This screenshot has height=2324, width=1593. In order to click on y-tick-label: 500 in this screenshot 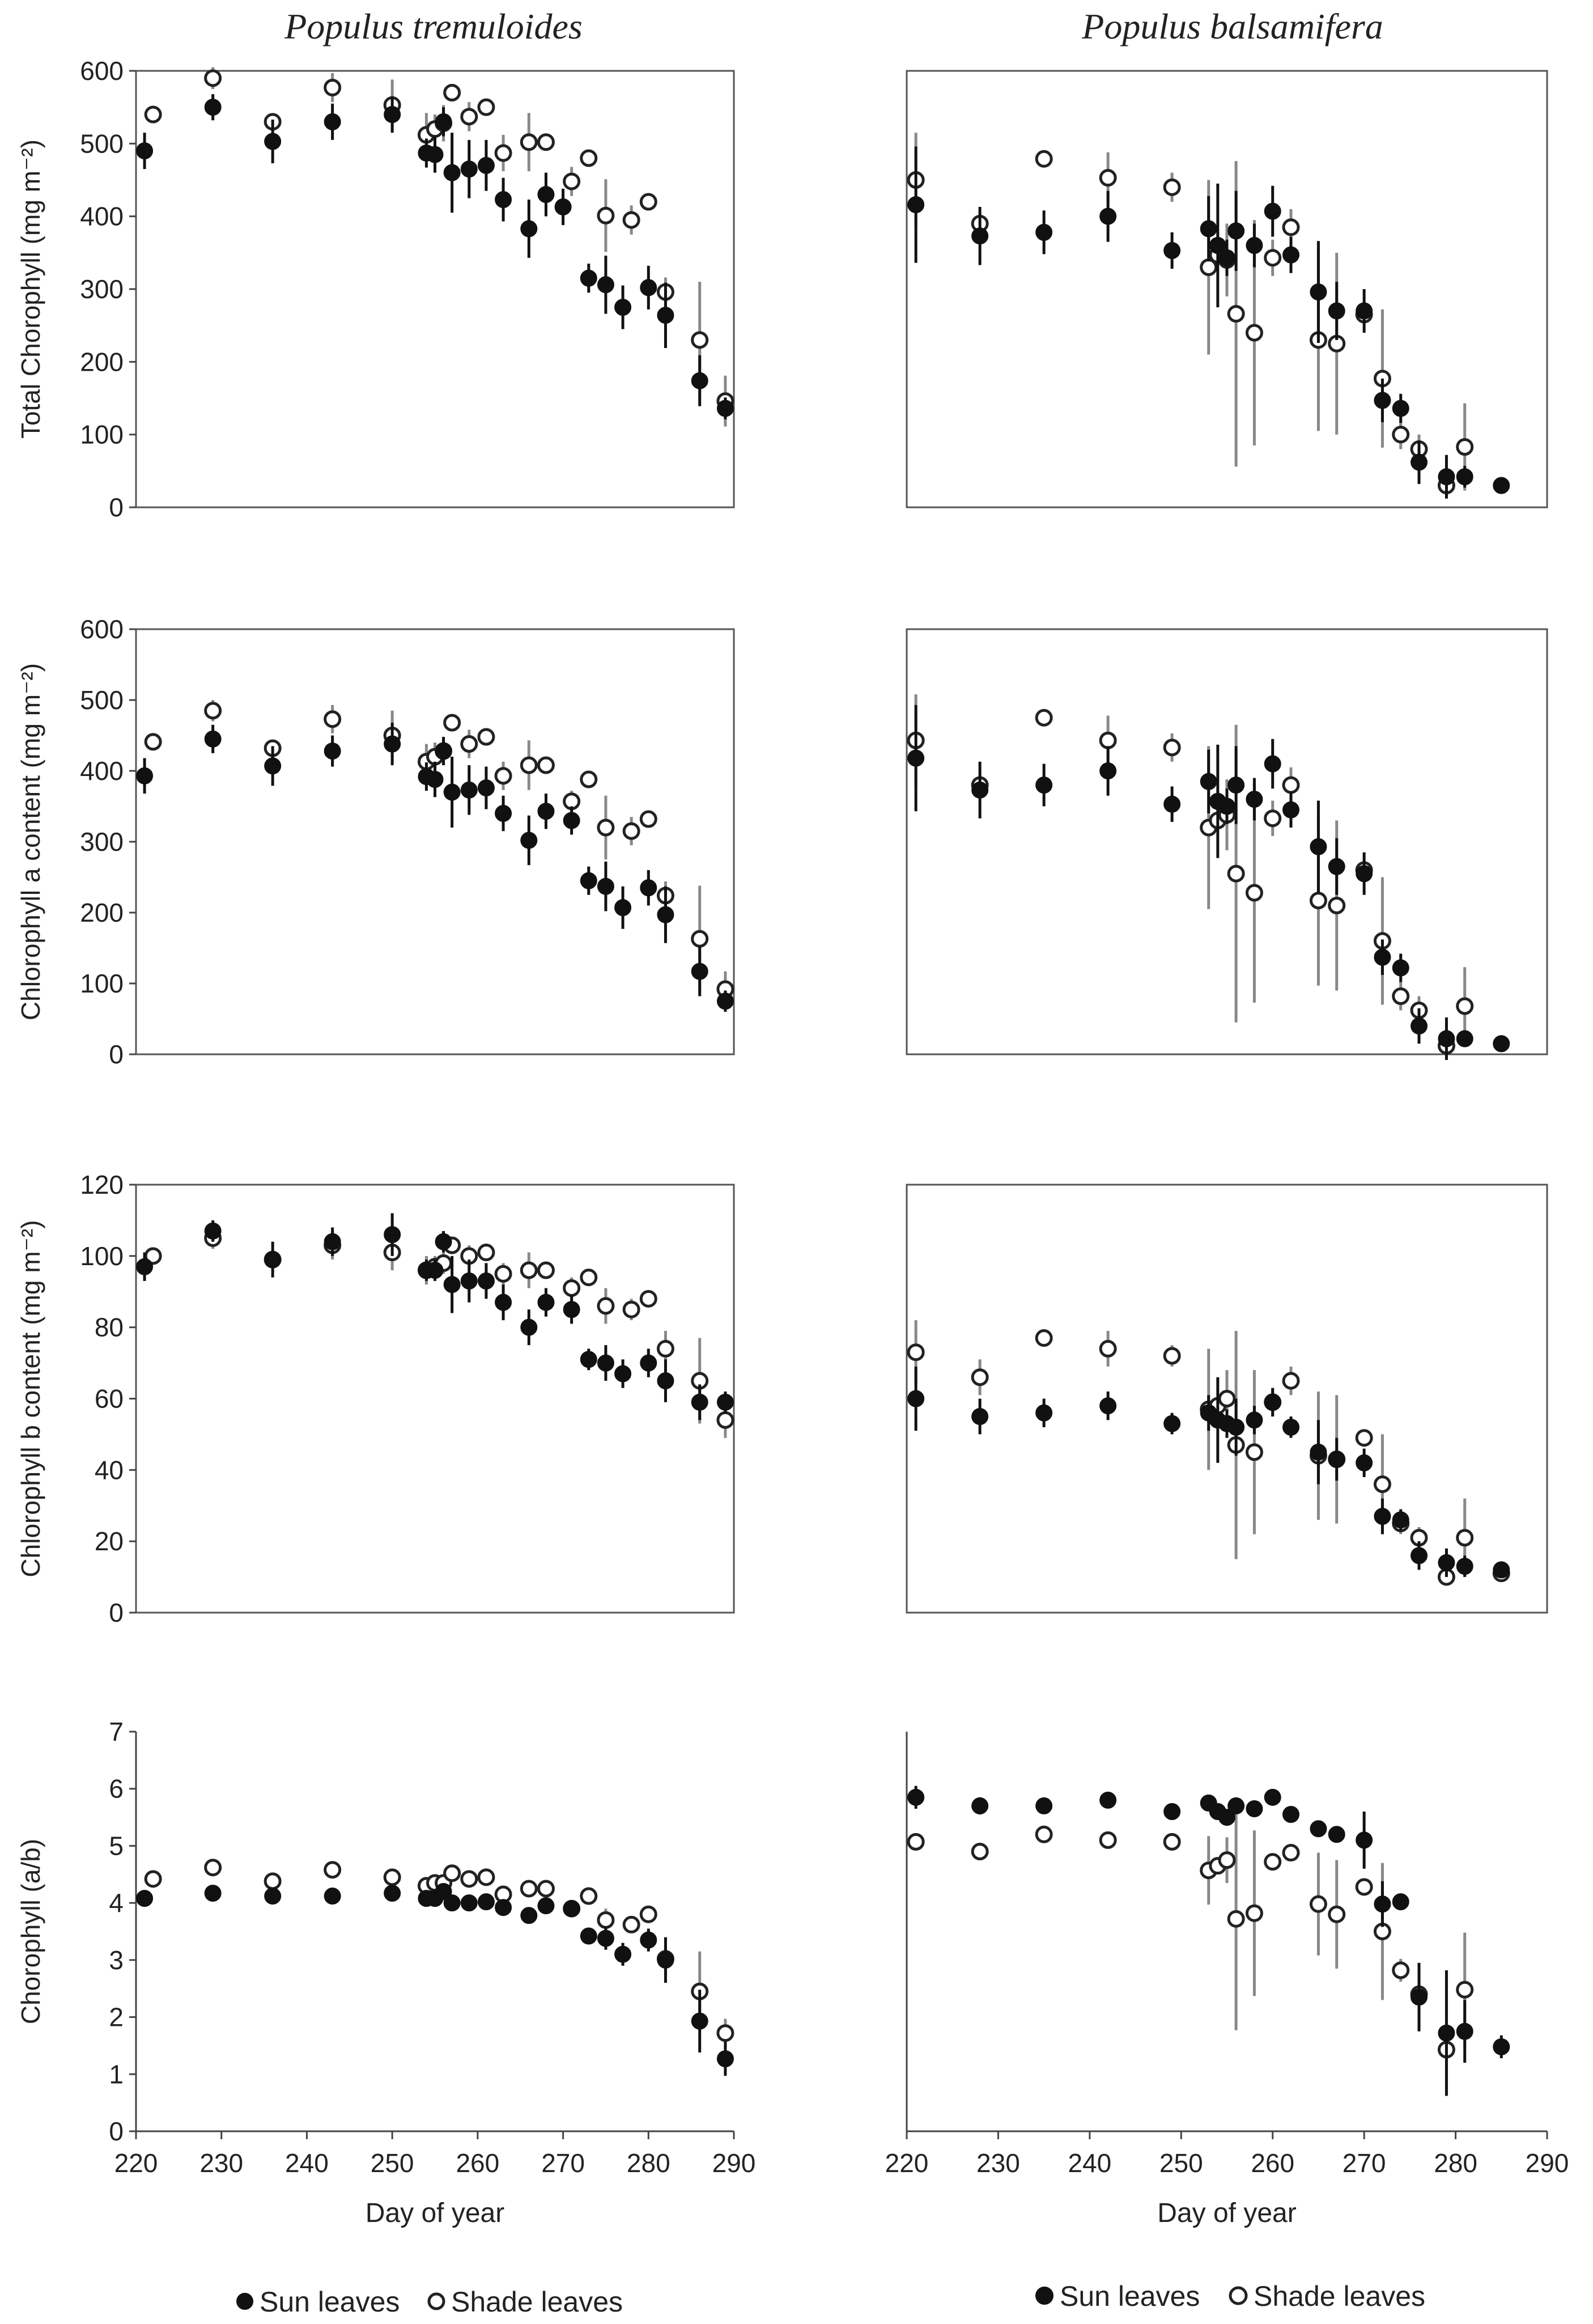, I will do `click(102, 143)`.